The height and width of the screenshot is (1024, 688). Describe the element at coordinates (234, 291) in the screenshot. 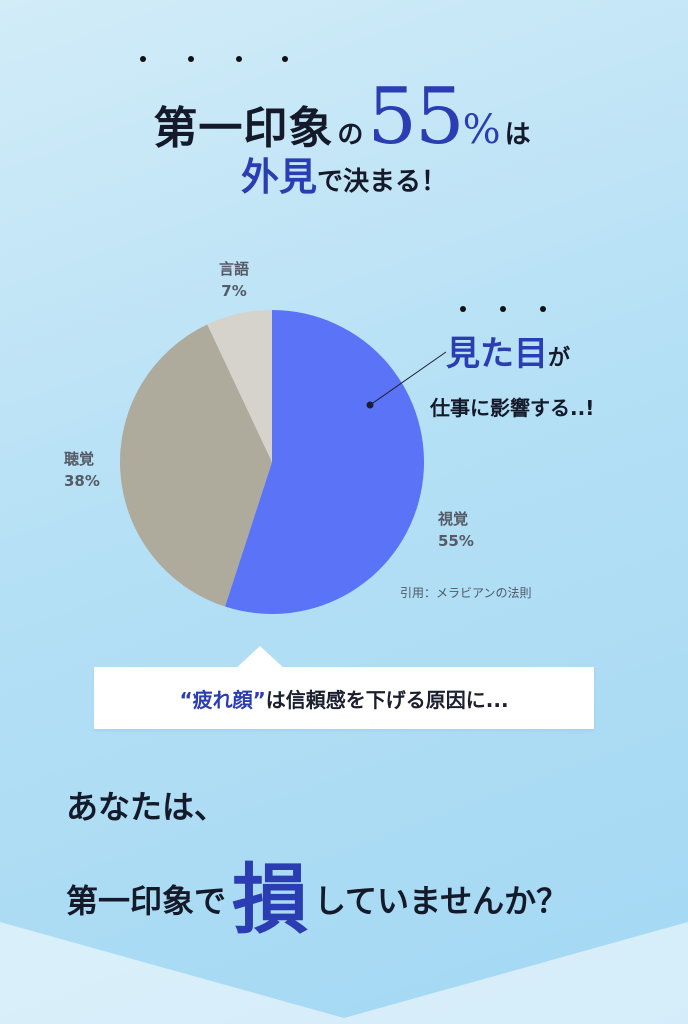

I see `pie-label-language-pct: 7%` at that location.